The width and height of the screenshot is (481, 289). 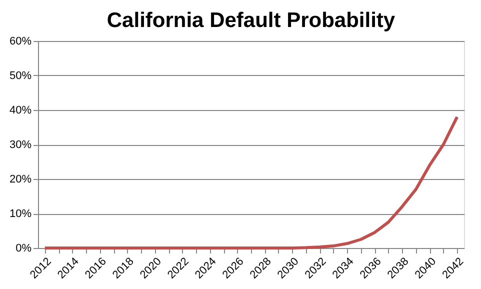 What do you see at coordinates (20, 110) in the screenshot?
I see `y-tick-label: 40%` at bounding box center [20, 110].